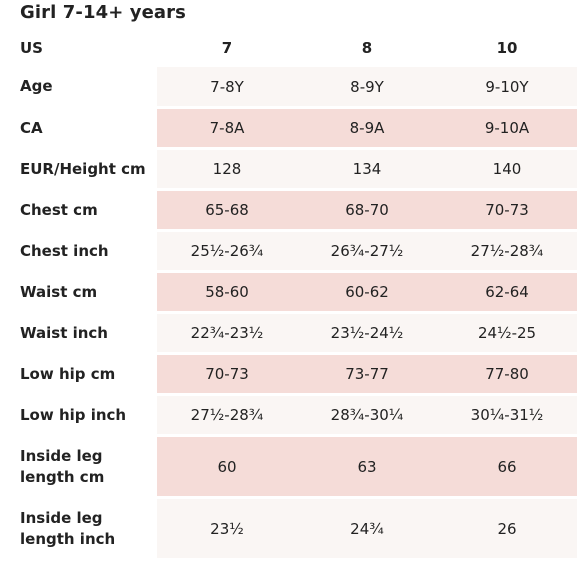 The height and width of the screenshot is (580, 580). What do you see at coordinates (290, 210) in the screenshot?
I see `table-row: Chest cm 65-68 68-70 70-73` at bounding box center [290, 210].